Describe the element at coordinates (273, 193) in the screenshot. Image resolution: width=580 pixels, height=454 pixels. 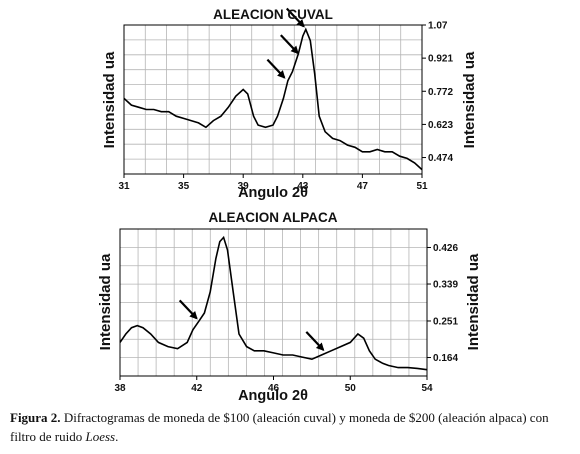
I see `cuval-x-label: Angulo 2θ` at that location.